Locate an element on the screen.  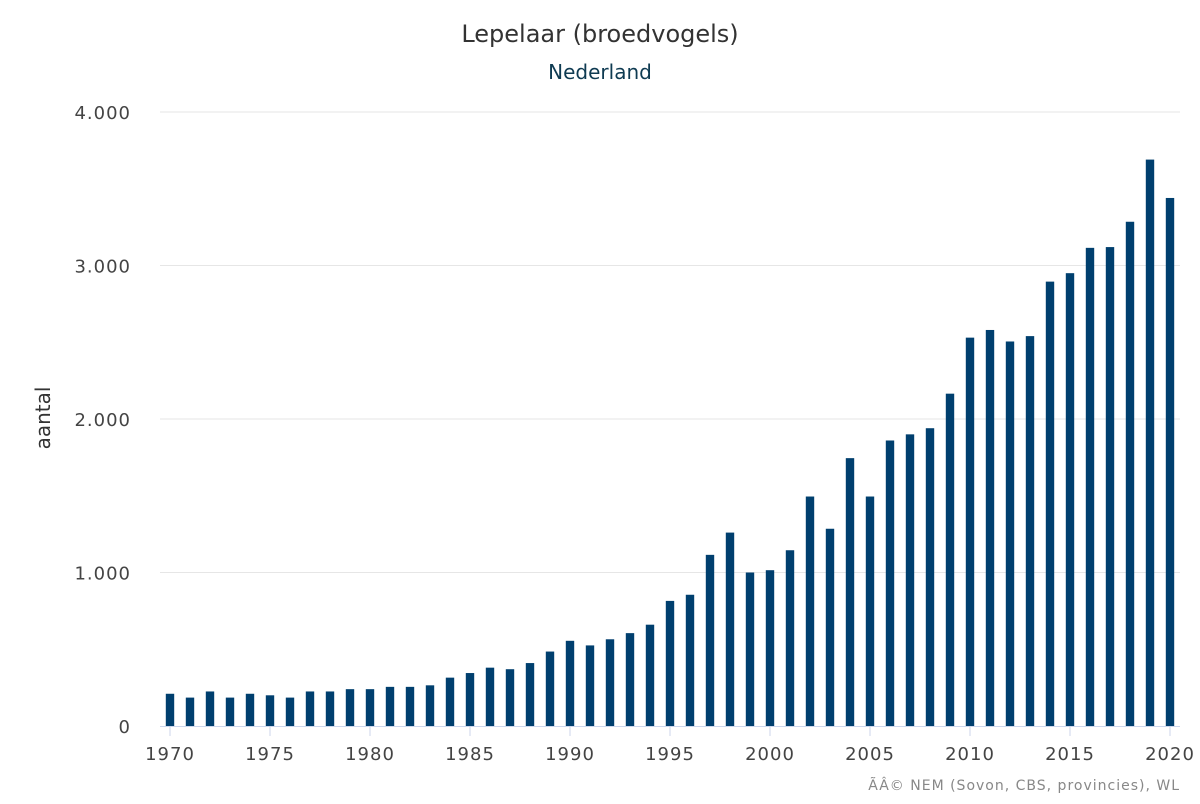
y-tick-label: 2.000 is located at coordinates (102, 420).